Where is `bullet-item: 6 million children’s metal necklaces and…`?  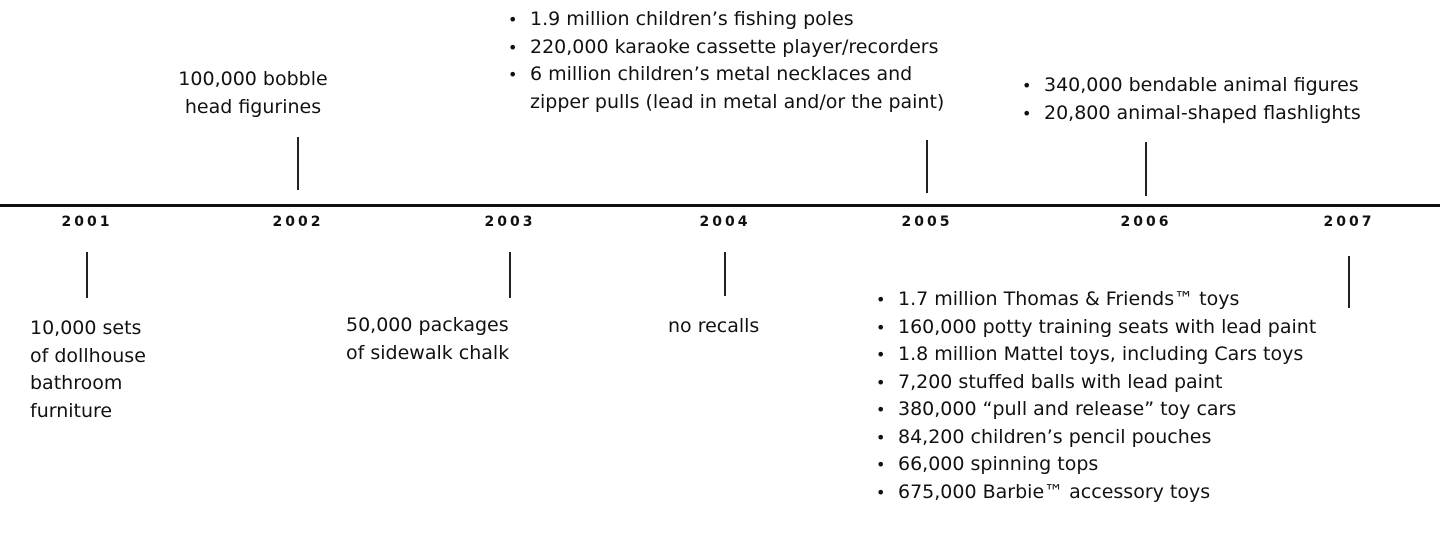
bullet-item: 6 million children’s metal necklaces and… is located at coordinates (726, 88).